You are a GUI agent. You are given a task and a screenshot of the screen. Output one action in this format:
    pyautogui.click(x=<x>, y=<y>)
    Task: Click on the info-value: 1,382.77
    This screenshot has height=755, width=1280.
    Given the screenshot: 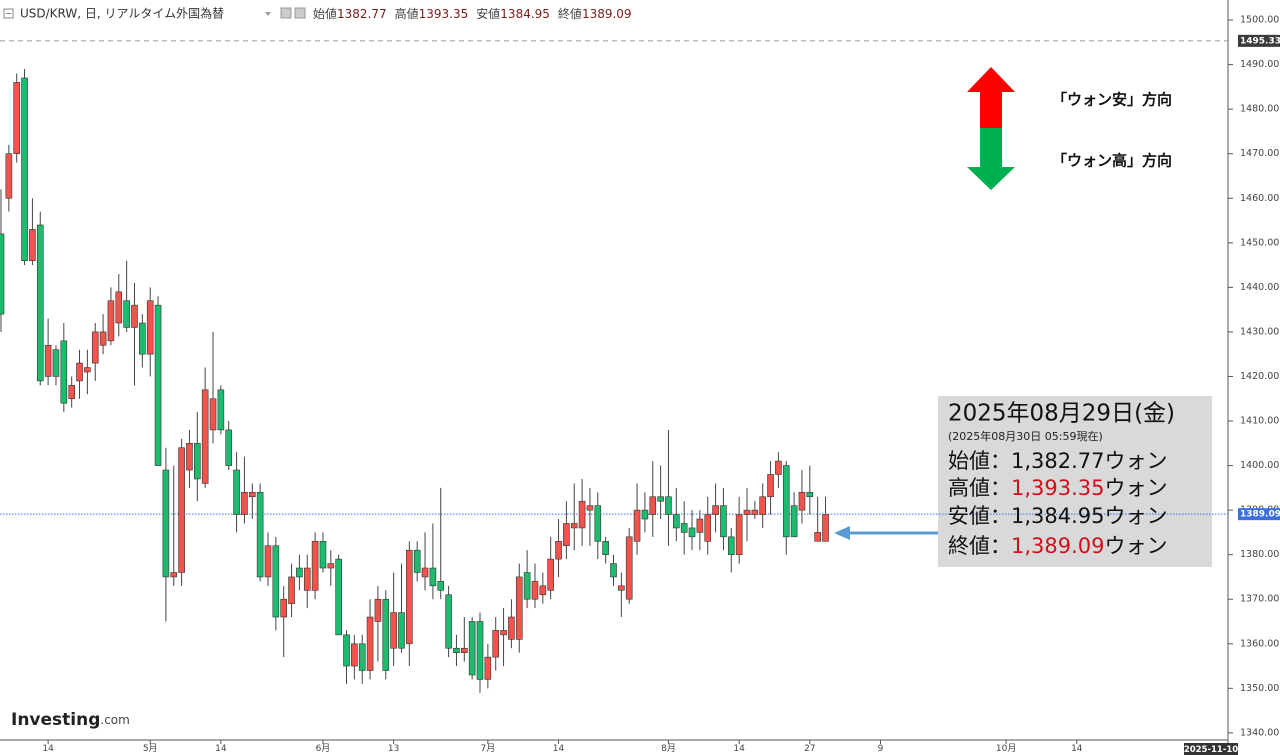 What is the action you would take?
    pyautogui.click(x=1058, y=461)
    